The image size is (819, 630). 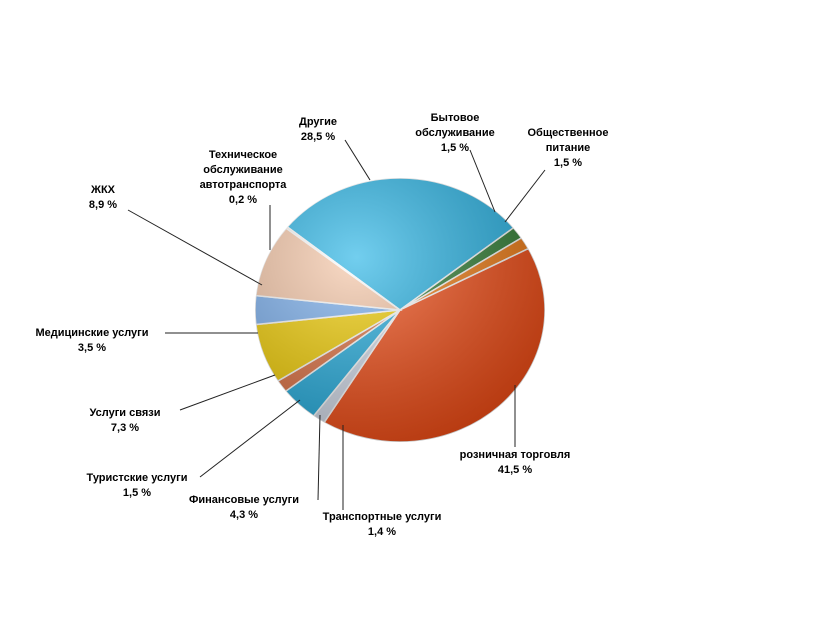 I want to click on value-label: 3,5 %, so click(x=92, y=348).